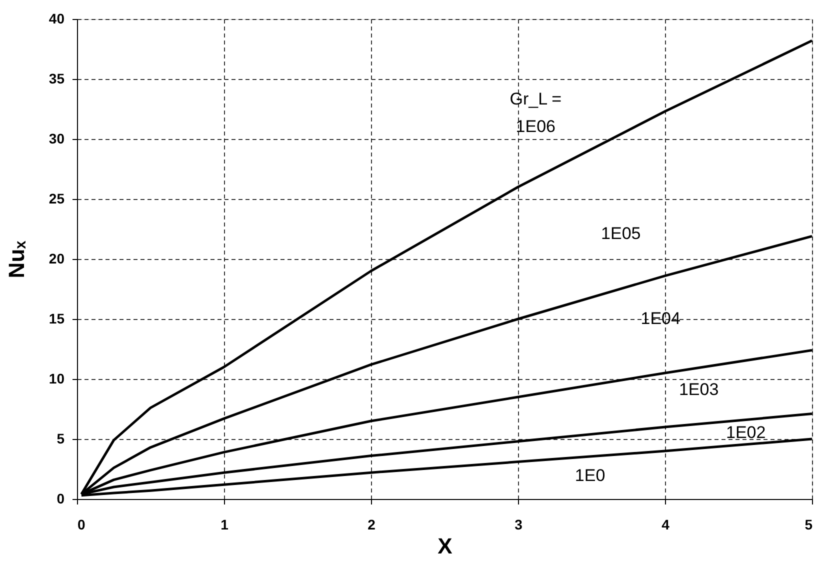 The image size is (834, 581). I want to click on y-tick-label: 25, so click(56, 198).